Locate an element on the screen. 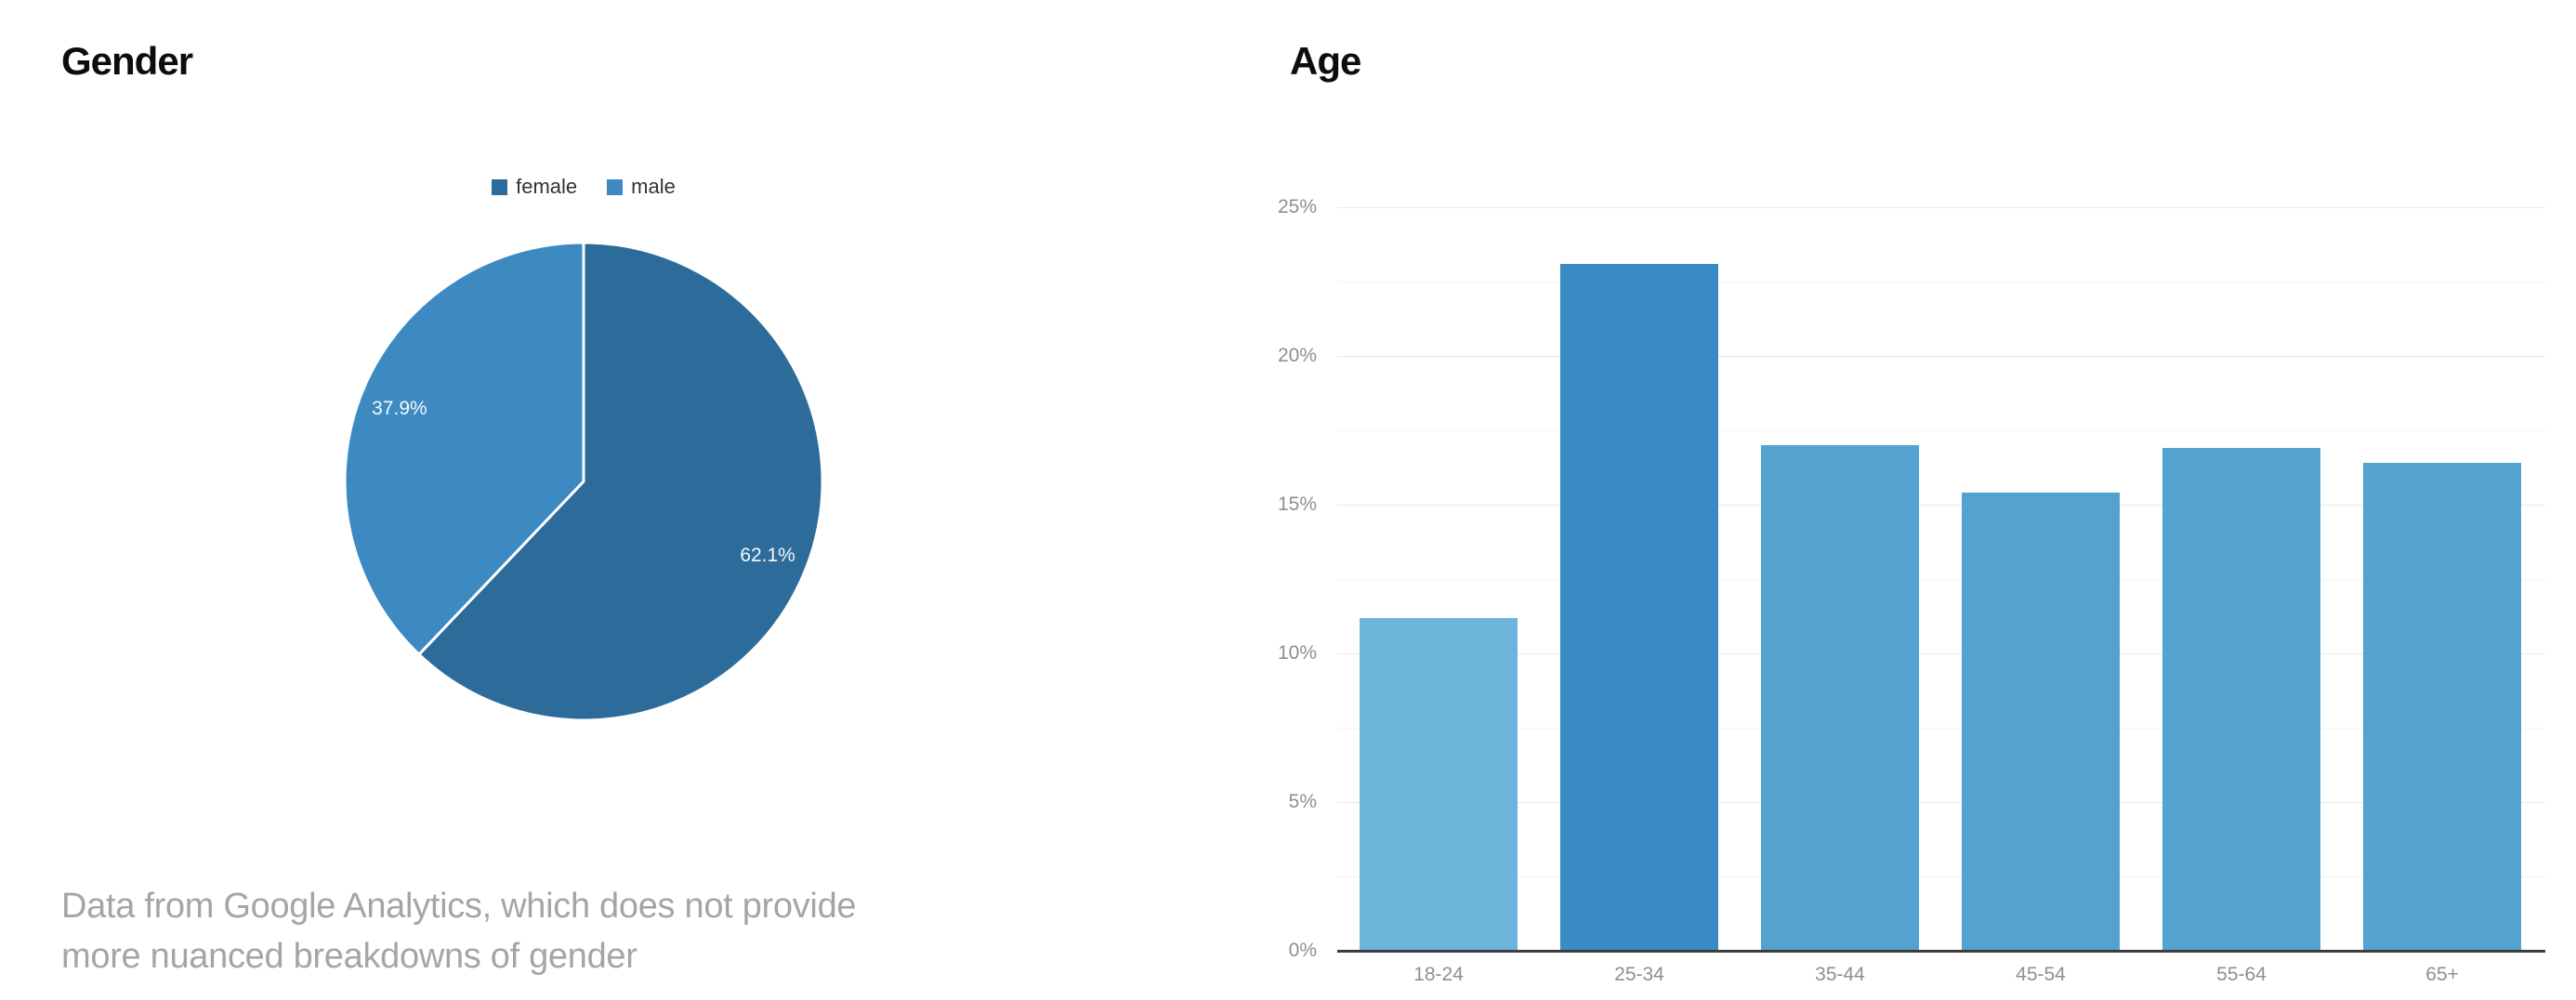  y-tick-label-5%: 5% is located at coordinates (1302, 802).